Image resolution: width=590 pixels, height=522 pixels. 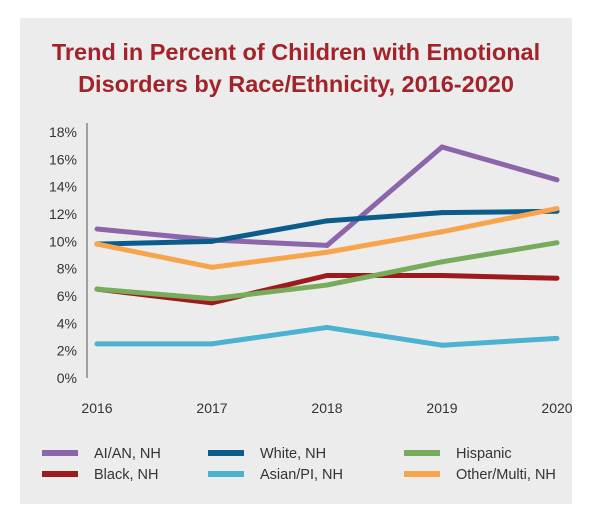 I want to click on y-tick-label: 16%, so click(x=63, y=159).